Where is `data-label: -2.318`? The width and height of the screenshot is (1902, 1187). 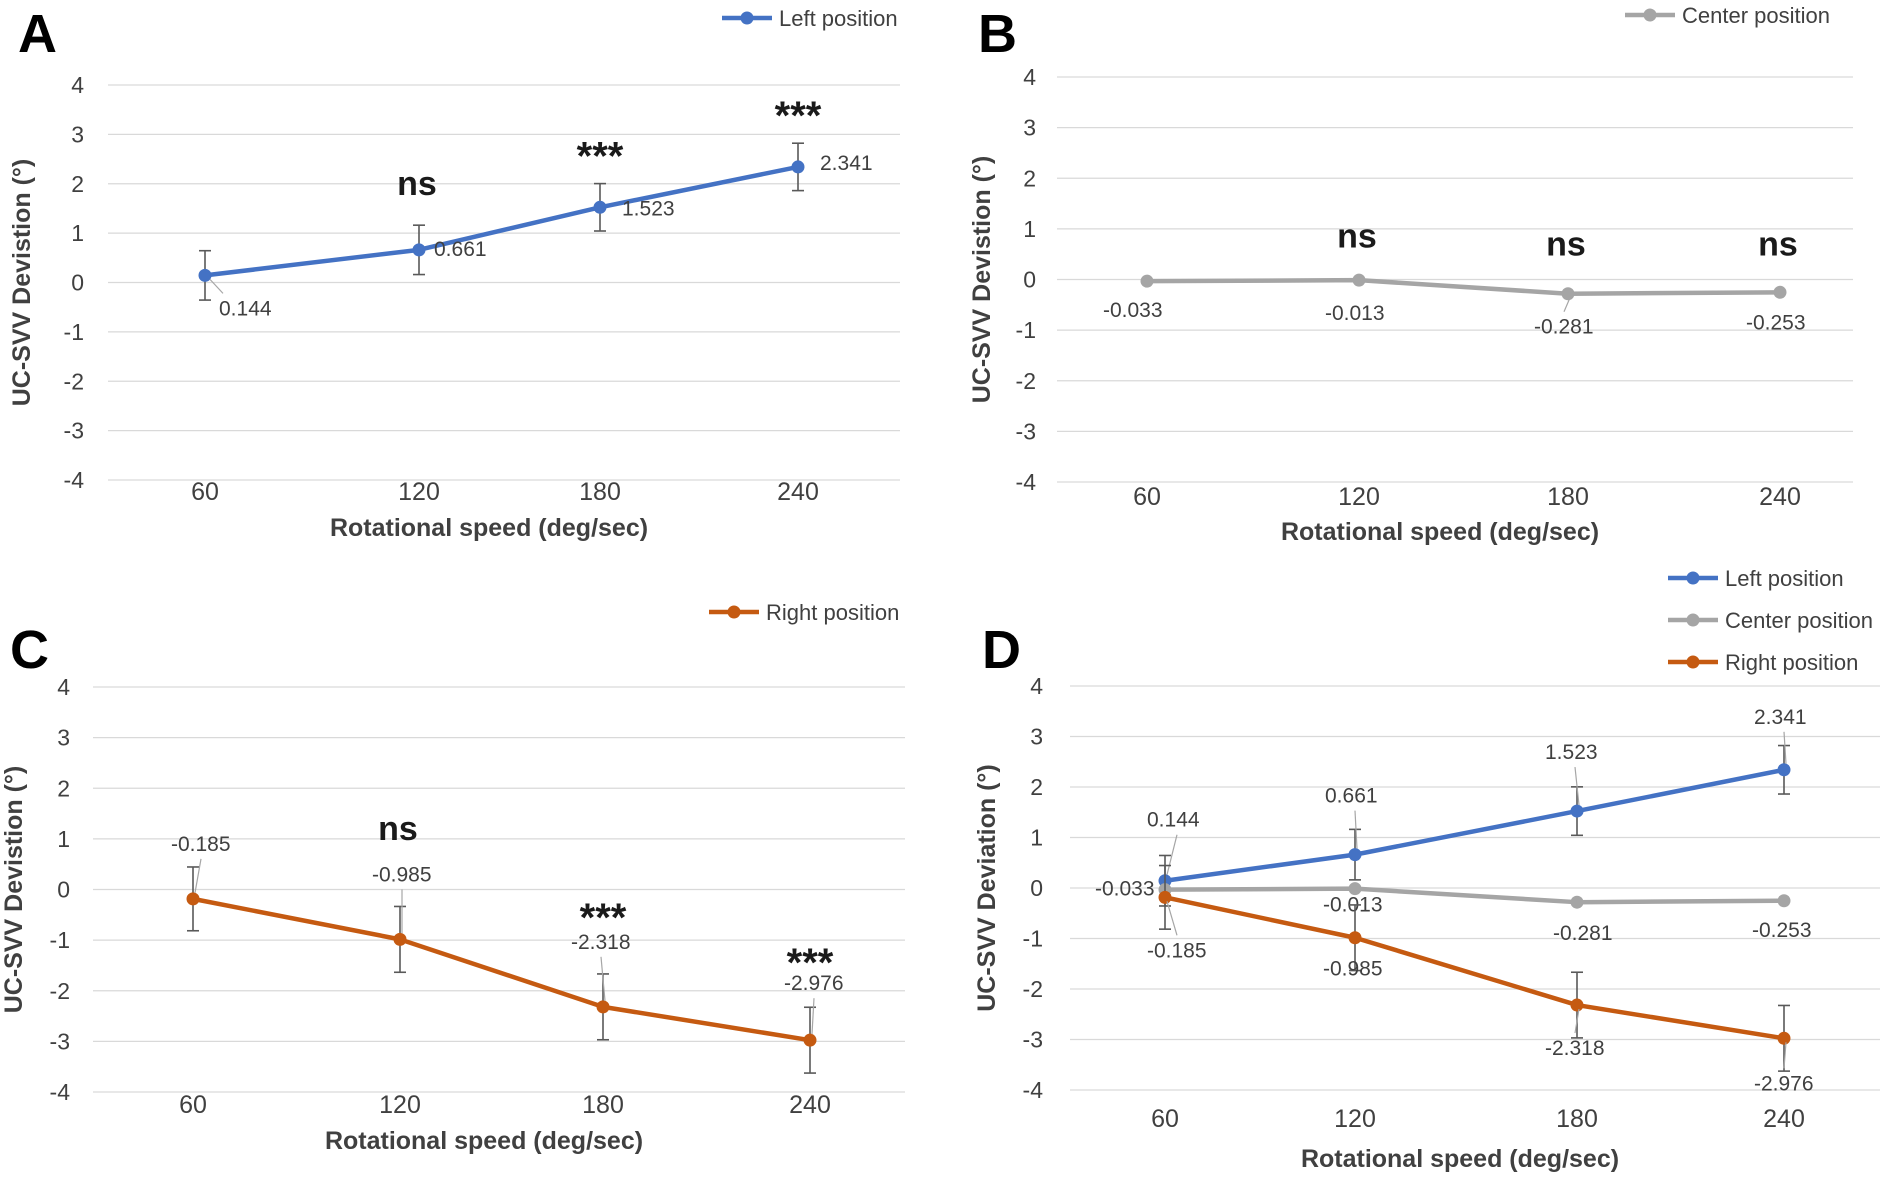
data-label: -2.318 is located at coordinates (1575, 1048).